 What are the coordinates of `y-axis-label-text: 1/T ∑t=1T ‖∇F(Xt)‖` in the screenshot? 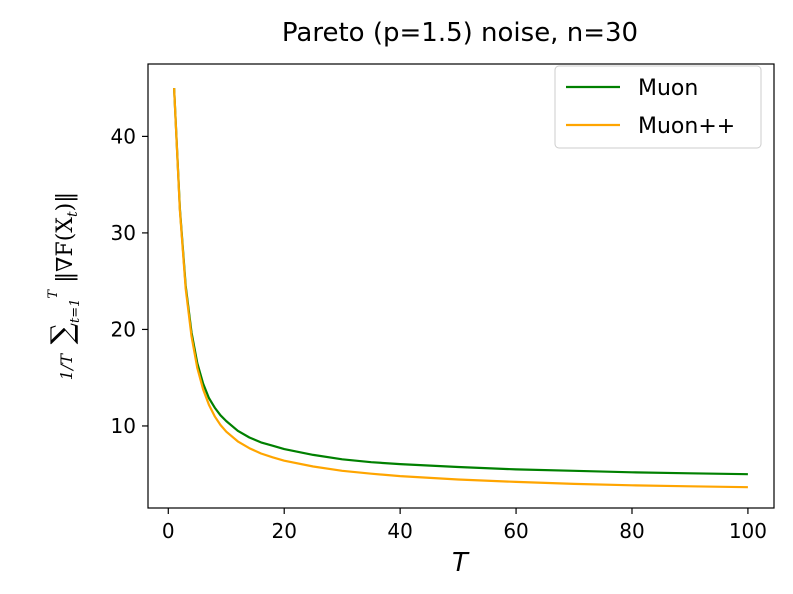 It's located at (64, 286).